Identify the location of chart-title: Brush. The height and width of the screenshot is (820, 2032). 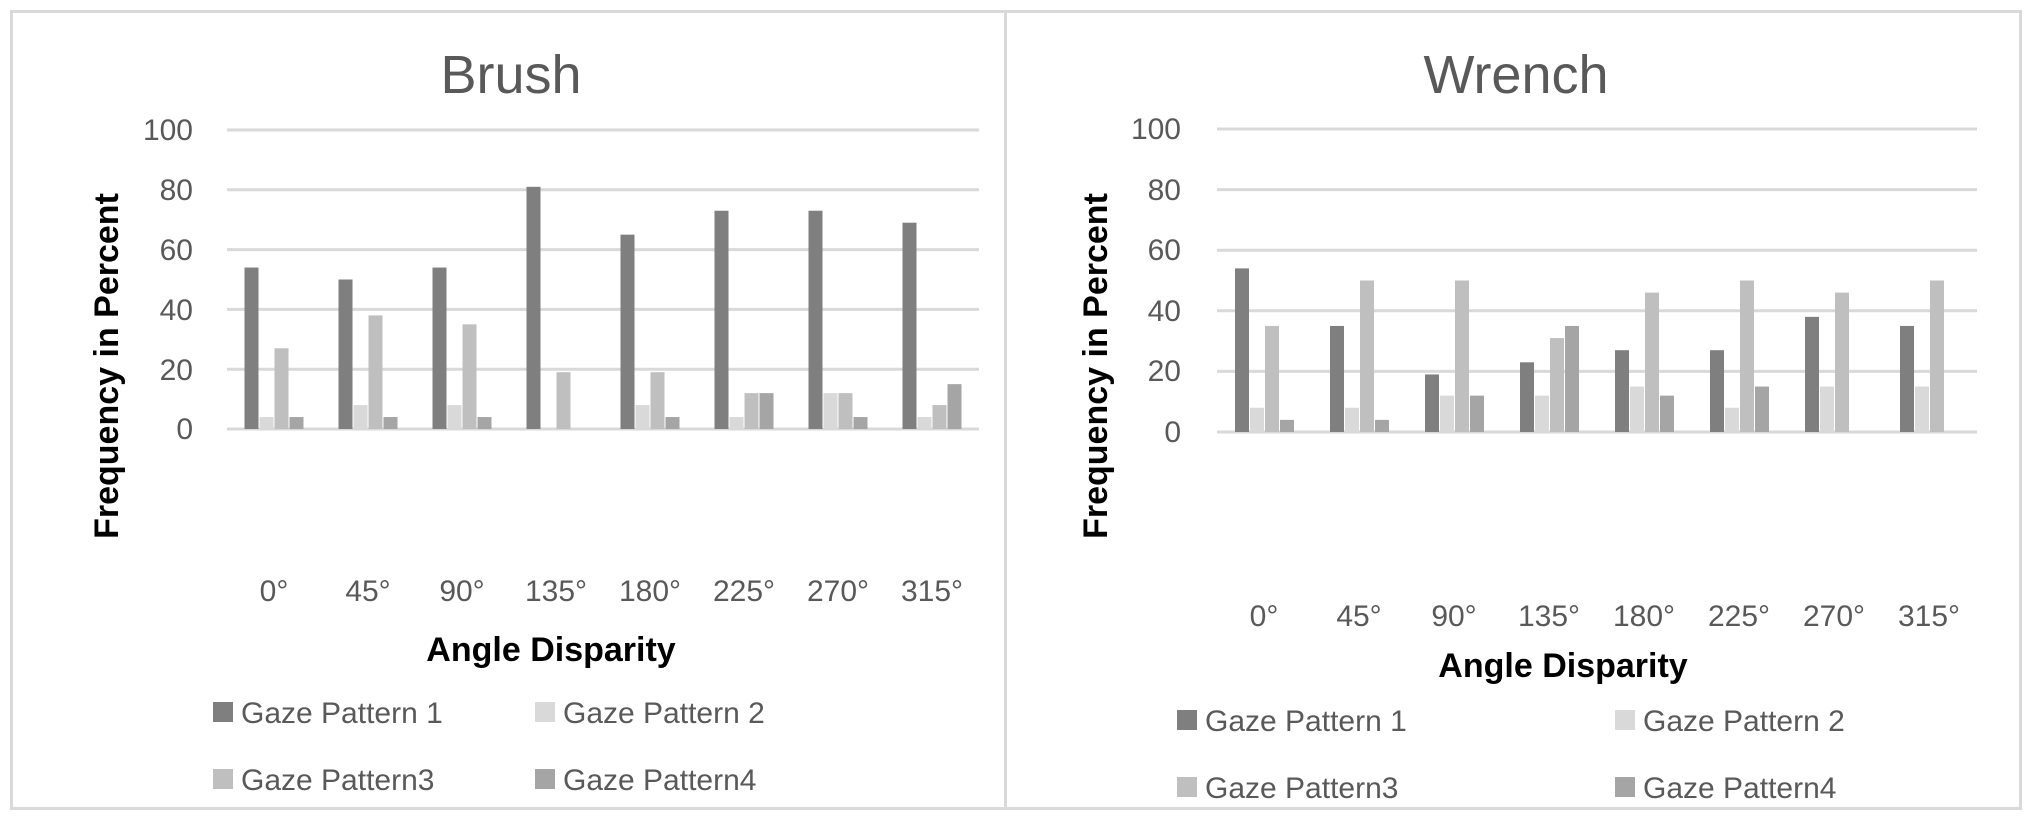
(510, 75).